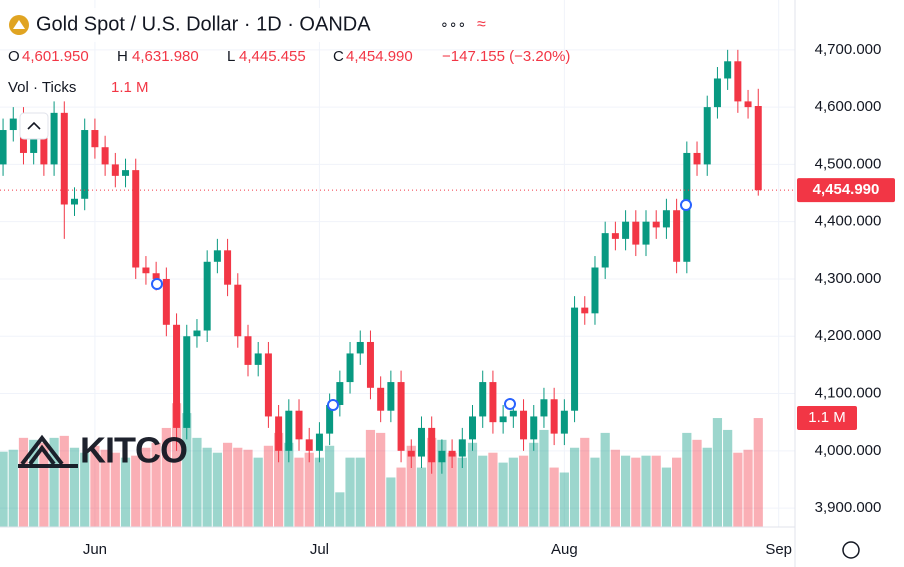 This screenshot has height=567, width=904. I want to click on y-tick-label: 4,600.000, so click(848, 106).